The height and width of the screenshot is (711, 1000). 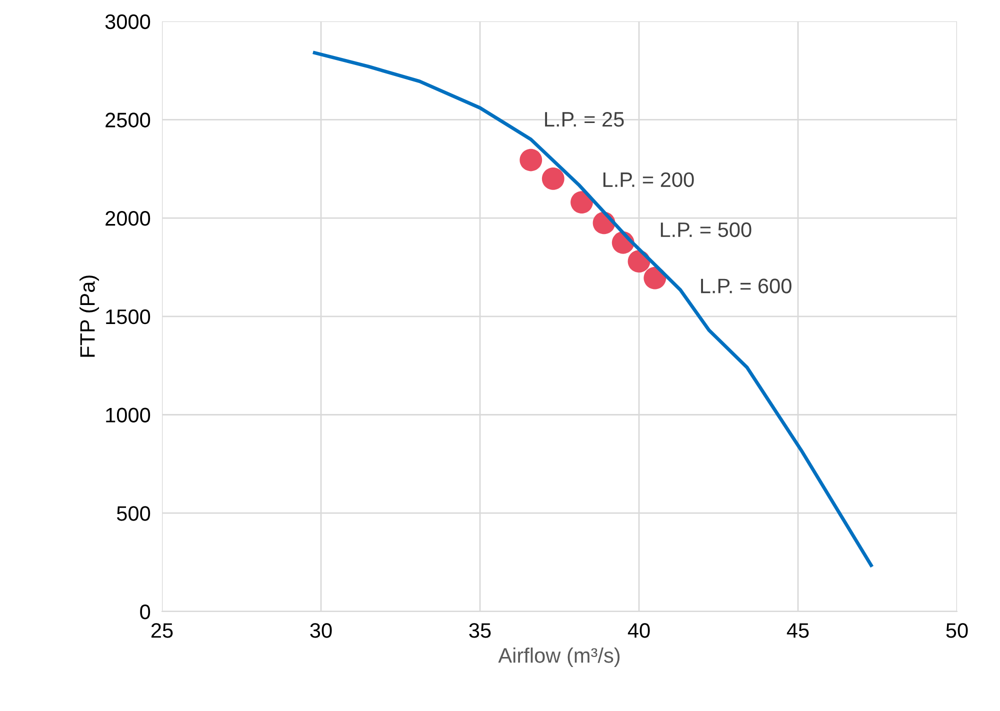 I want to click on y-tick-label: 1500, so click(x=128, y=316).